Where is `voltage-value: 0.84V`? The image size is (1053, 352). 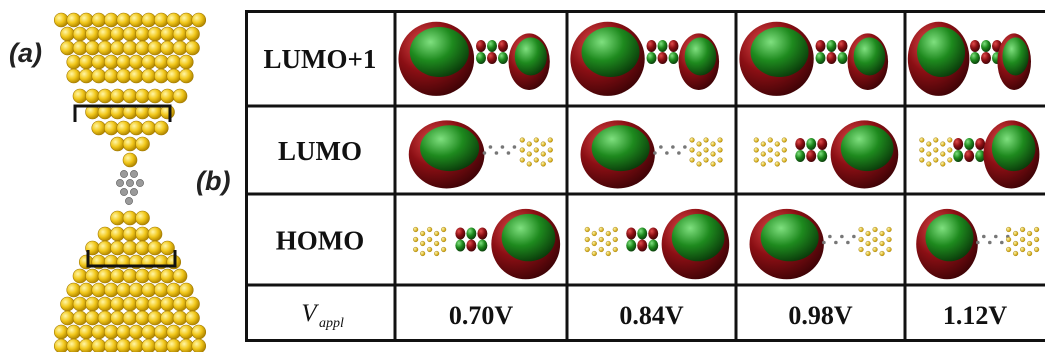
voltage-value: 0.84V is located at coordinates (651, 315).